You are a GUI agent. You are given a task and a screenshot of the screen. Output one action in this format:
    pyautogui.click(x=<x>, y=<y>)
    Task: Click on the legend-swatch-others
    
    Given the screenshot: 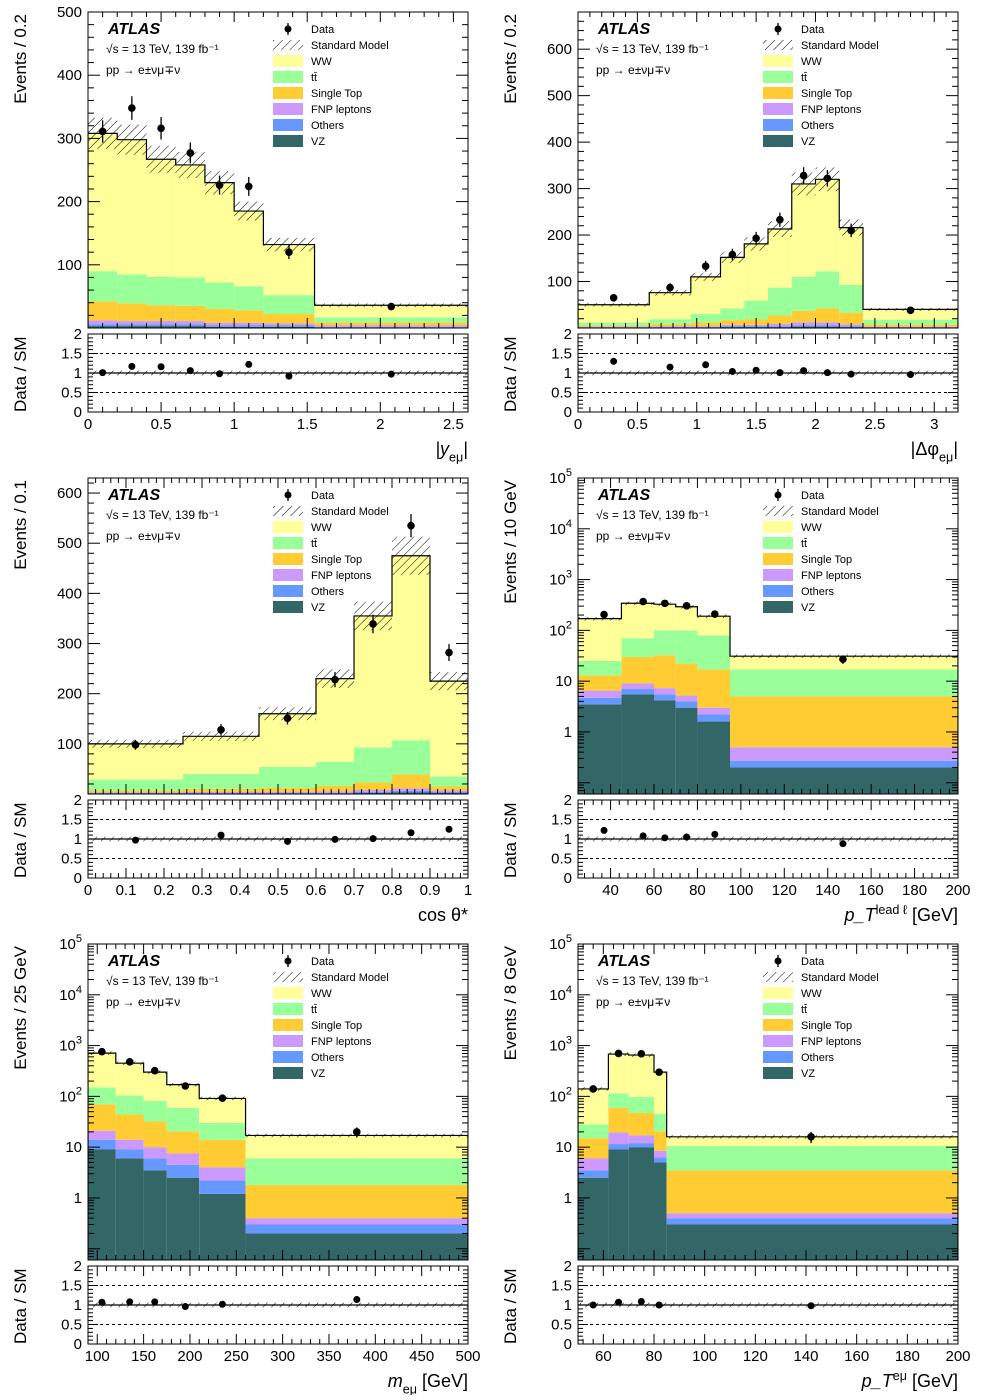 What is the action you would take?
    pyautogui.click(x=288, y=1057)
    